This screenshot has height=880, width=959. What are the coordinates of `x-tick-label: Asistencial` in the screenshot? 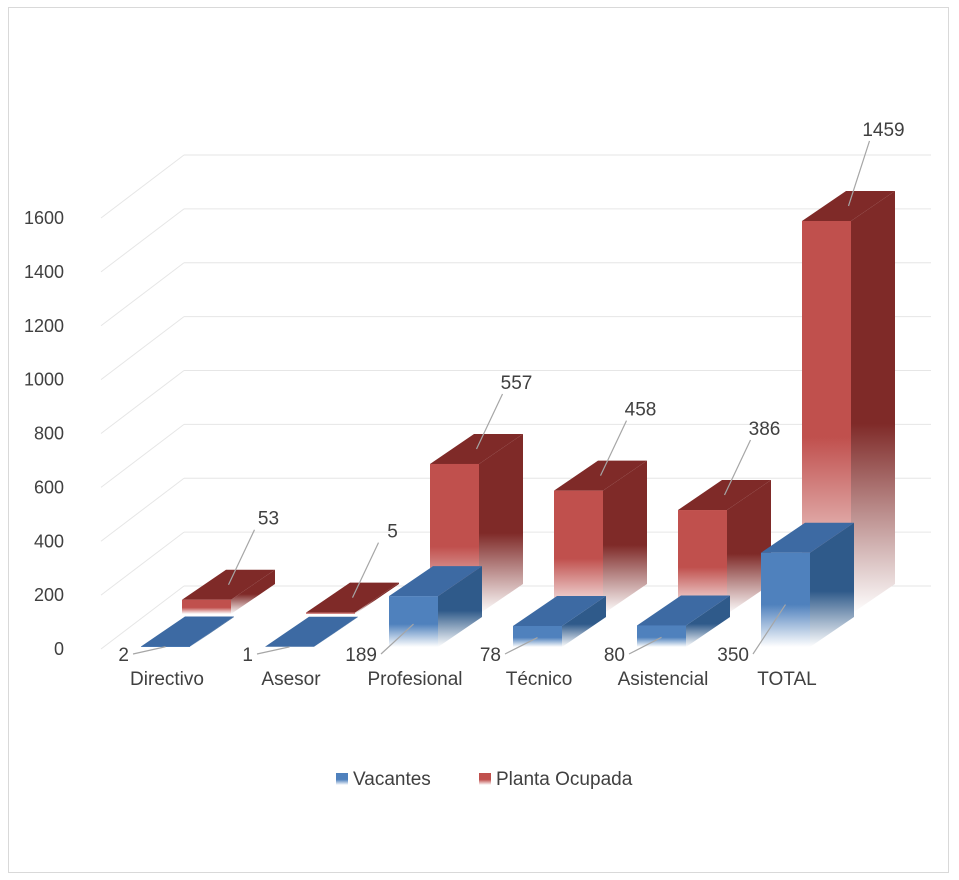 It's located at (663, 679).